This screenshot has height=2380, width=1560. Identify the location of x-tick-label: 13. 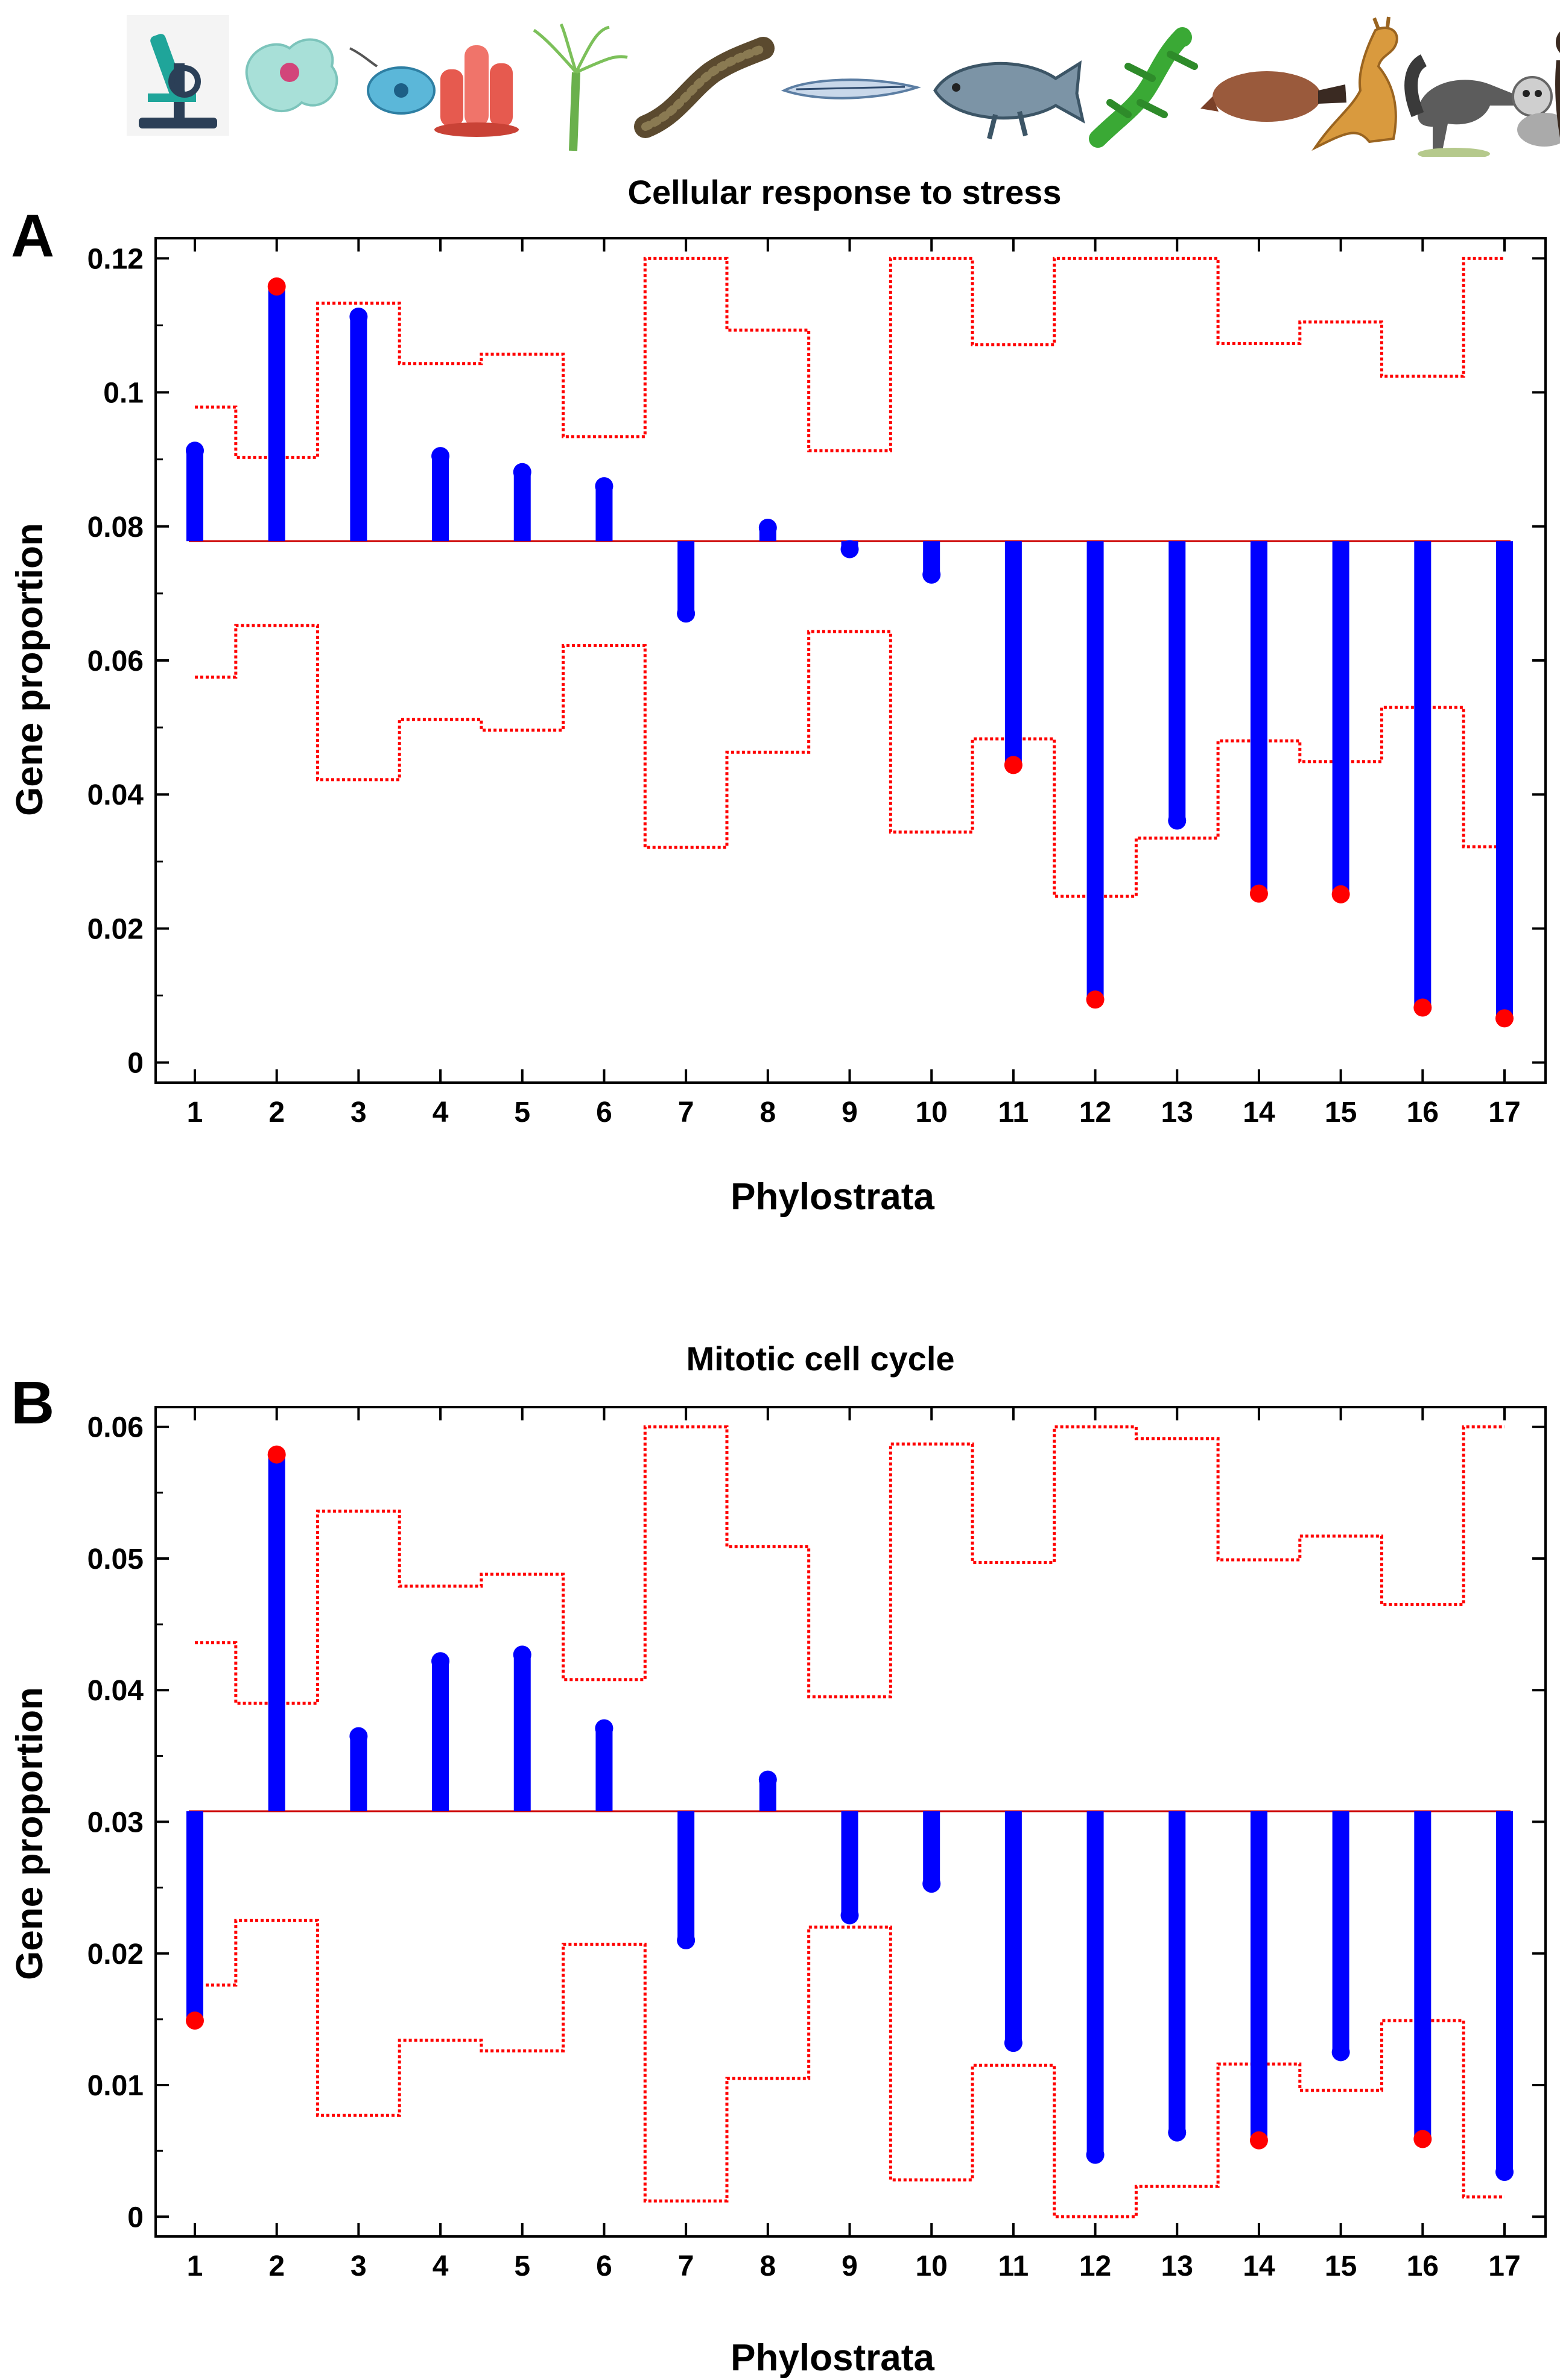
(1177, 2266).